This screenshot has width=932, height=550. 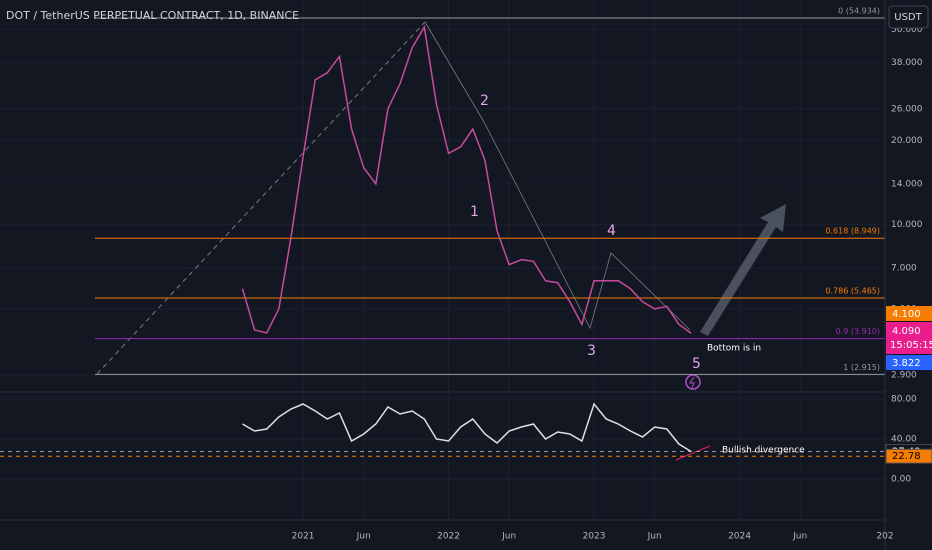 I want to click on annotation: Bullish divergence, so click(x=763, y=451).